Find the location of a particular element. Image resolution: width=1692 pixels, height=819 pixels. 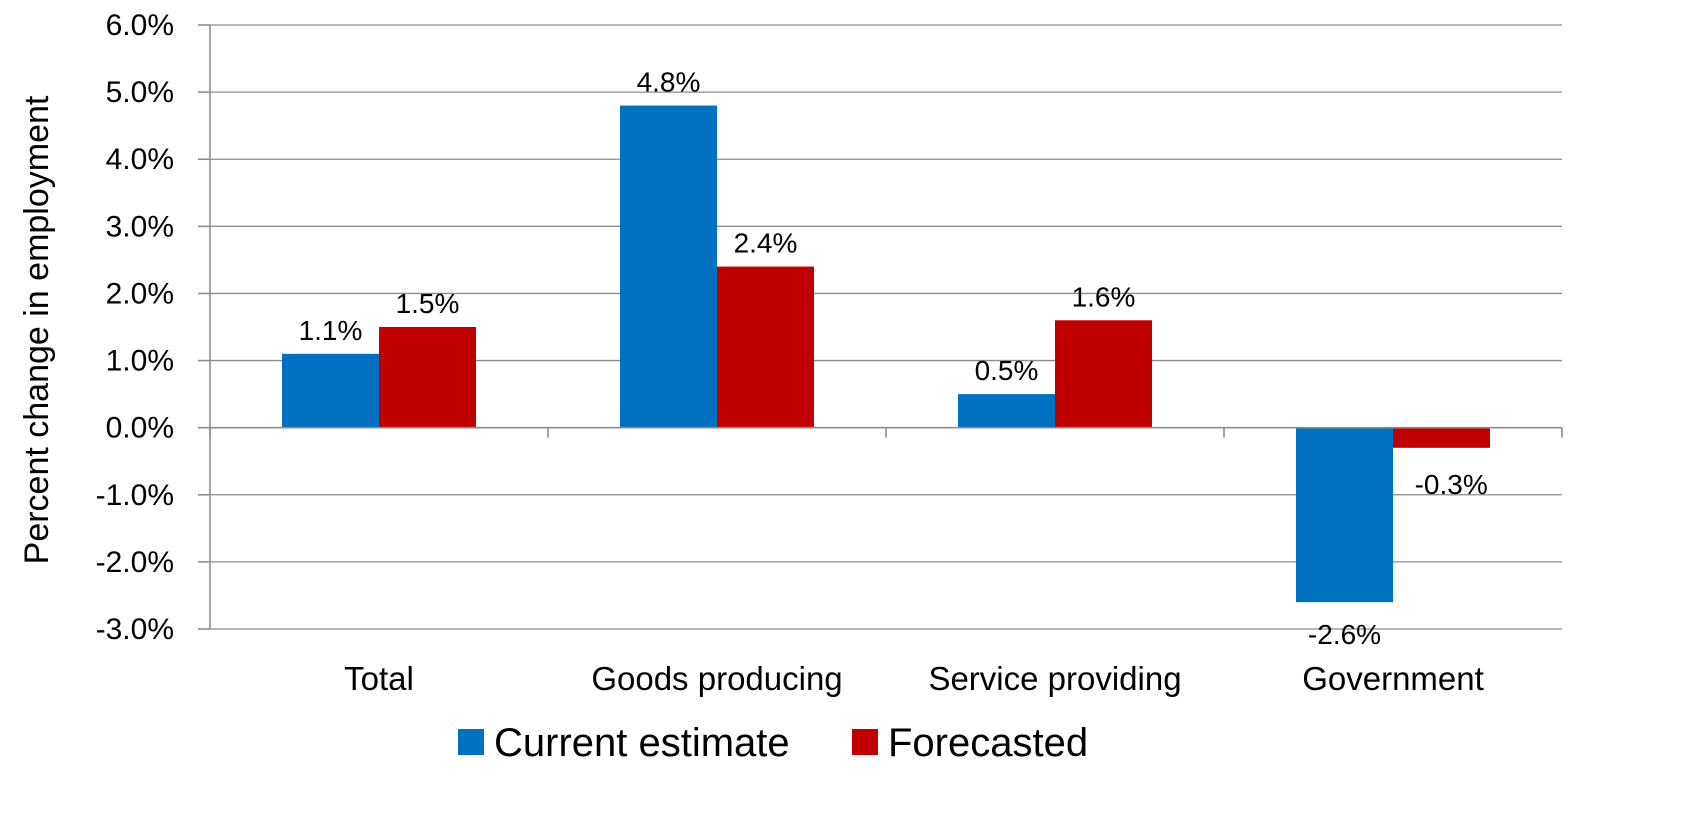

y-tick-label: 0.0% is located at coordinates (140, 428).